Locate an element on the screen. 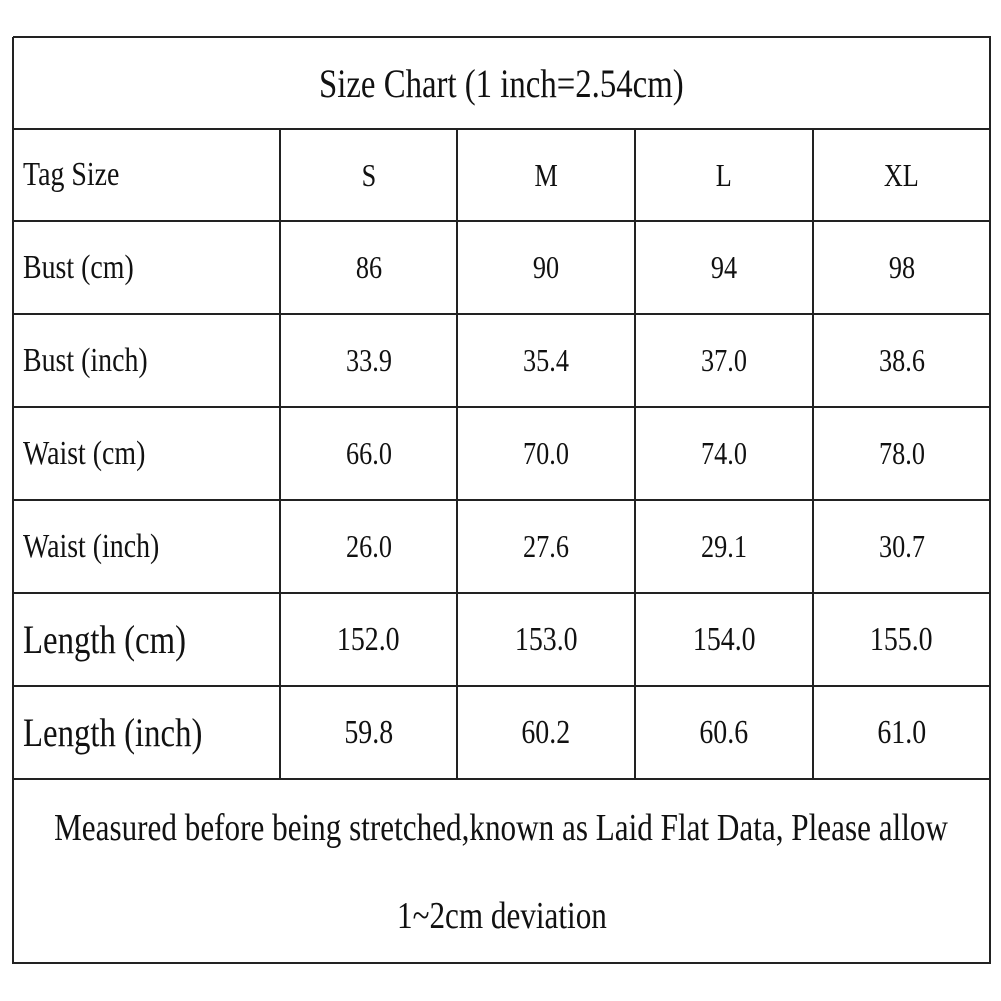 The image size is (1001, 1001). cell-value: S is located at coordinates (368, 174).